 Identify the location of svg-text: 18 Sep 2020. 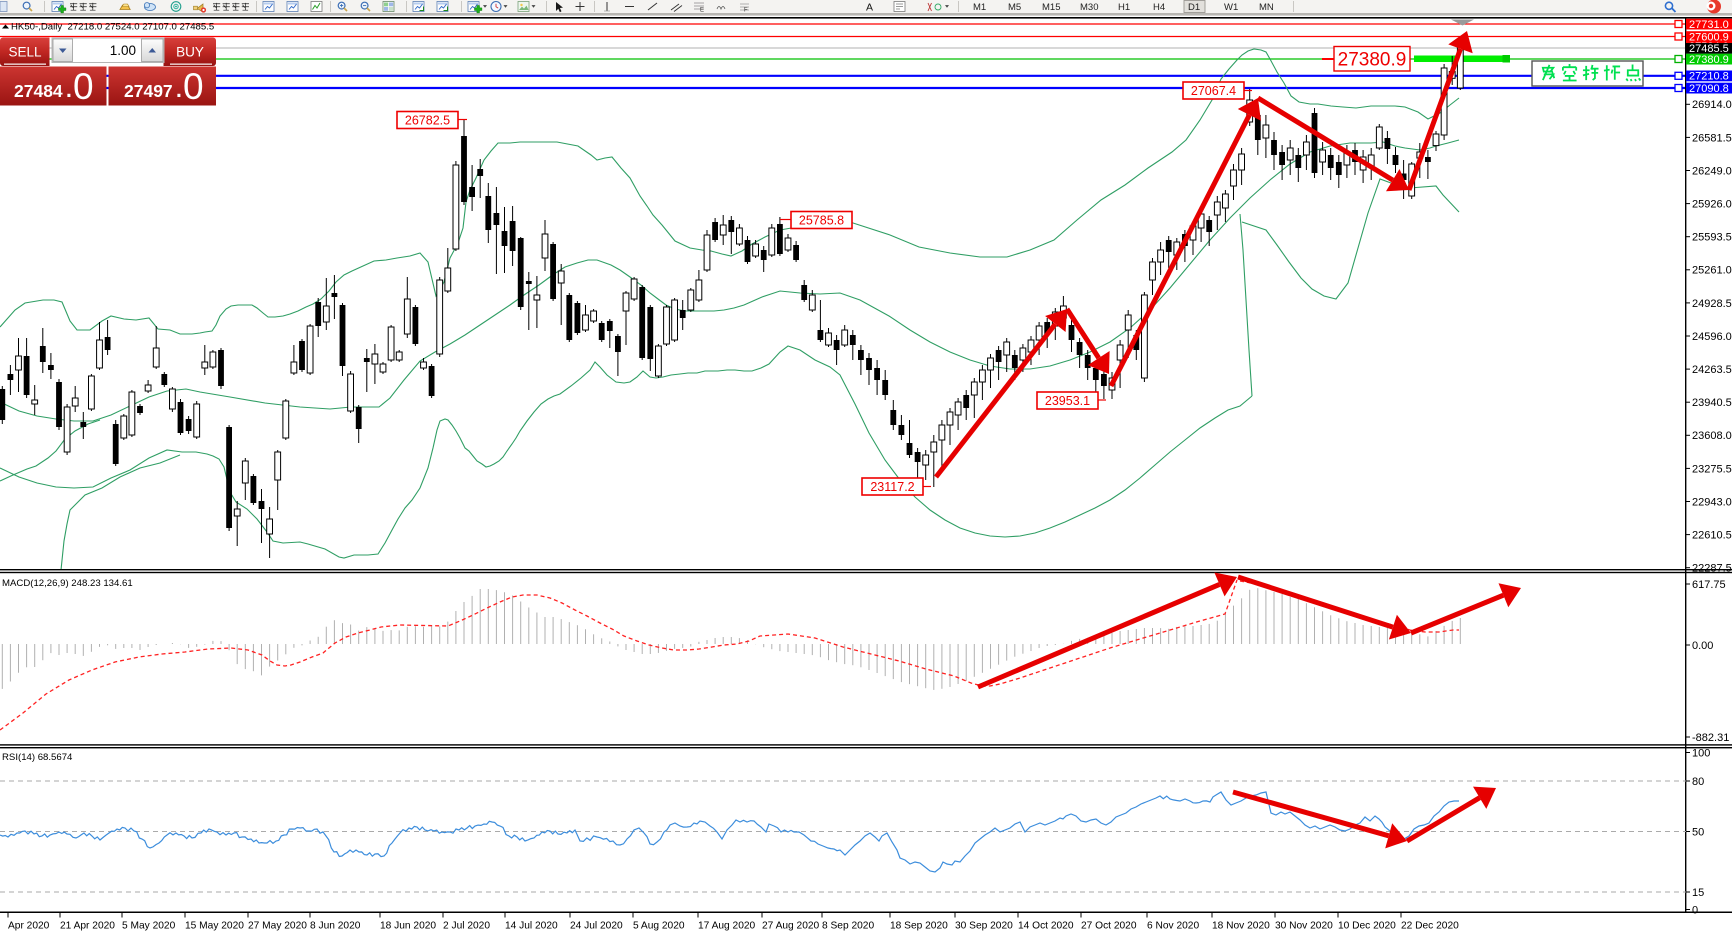
(919, 926).